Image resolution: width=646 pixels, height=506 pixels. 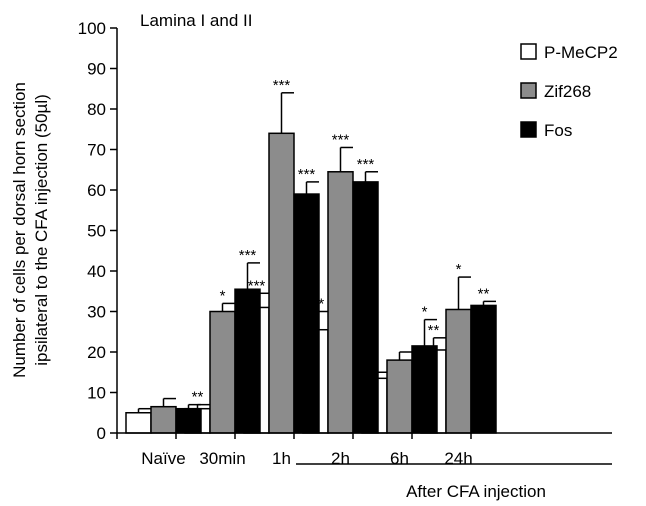 I want to click on x-tick-label-2: 1h, so click(x=281, y=458).